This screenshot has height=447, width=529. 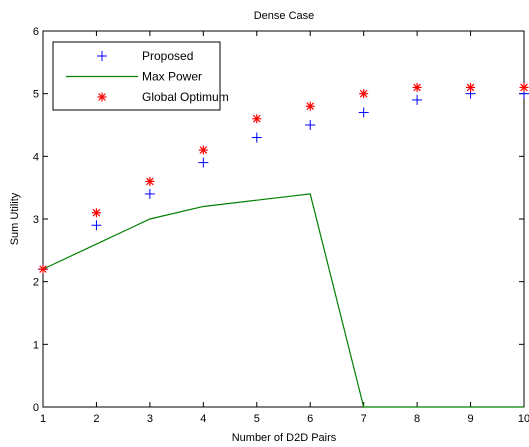 I want to click on x-tick-label: 10, so click(x=523, y=419).